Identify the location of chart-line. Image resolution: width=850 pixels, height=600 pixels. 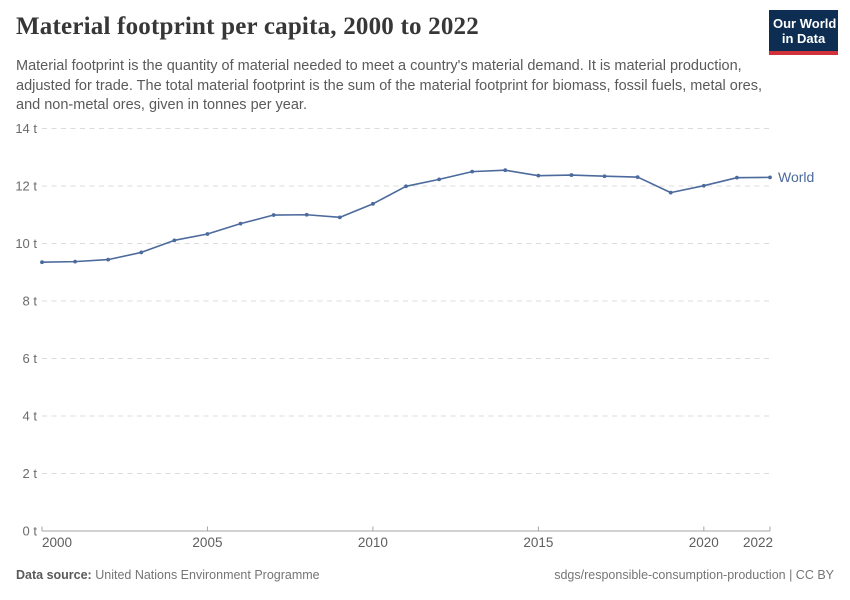
(406, 216).